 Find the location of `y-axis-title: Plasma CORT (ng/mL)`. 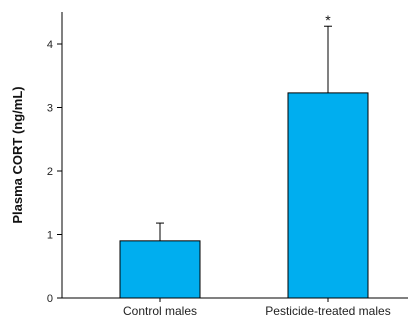

y-axis-title: Plasma CORT (ng/mL) is located at coordinates (17, 154).